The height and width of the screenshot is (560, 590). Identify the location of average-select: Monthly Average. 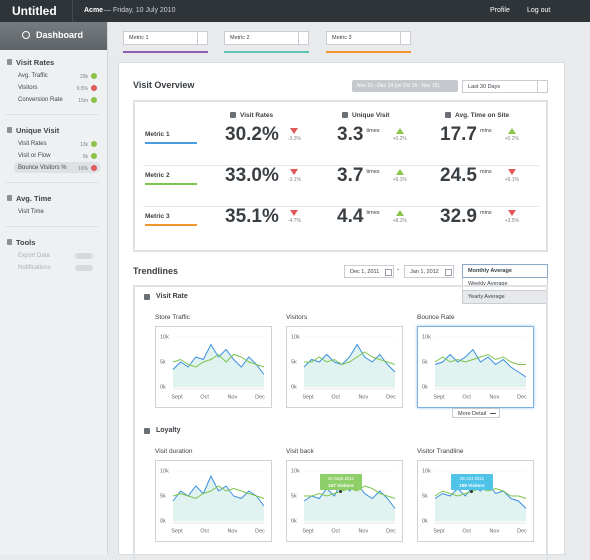
(505, 271).